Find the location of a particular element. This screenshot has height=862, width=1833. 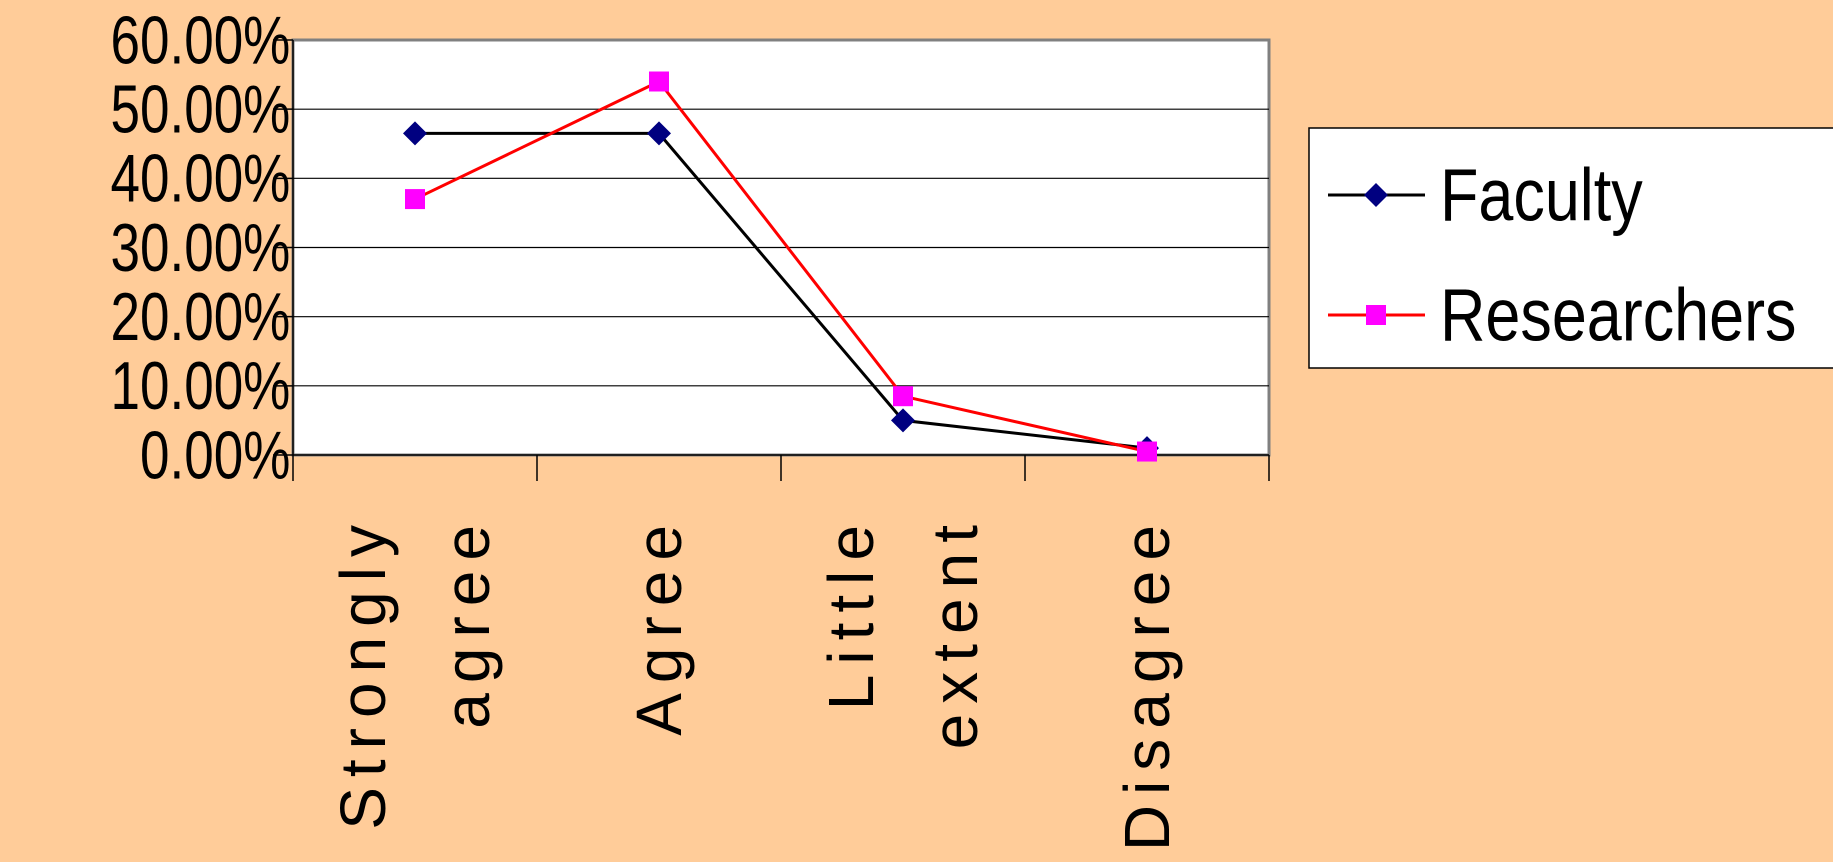

x-tick-label-line: Agree is located at coordinates (659, 625).